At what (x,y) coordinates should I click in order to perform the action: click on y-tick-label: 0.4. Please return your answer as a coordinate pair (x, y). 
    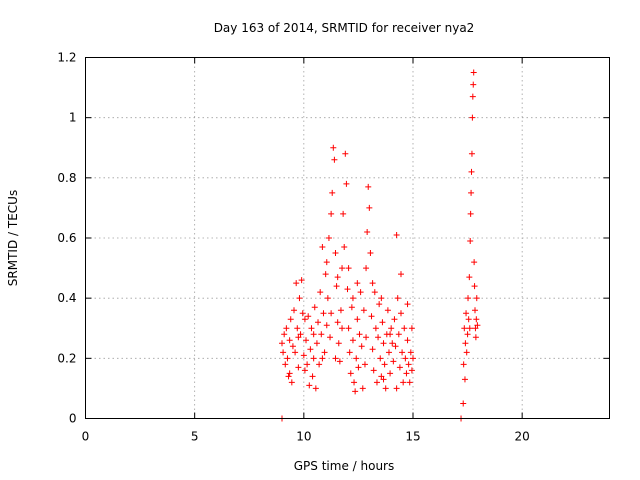
    Looking at the image, I should click on (66, 298).